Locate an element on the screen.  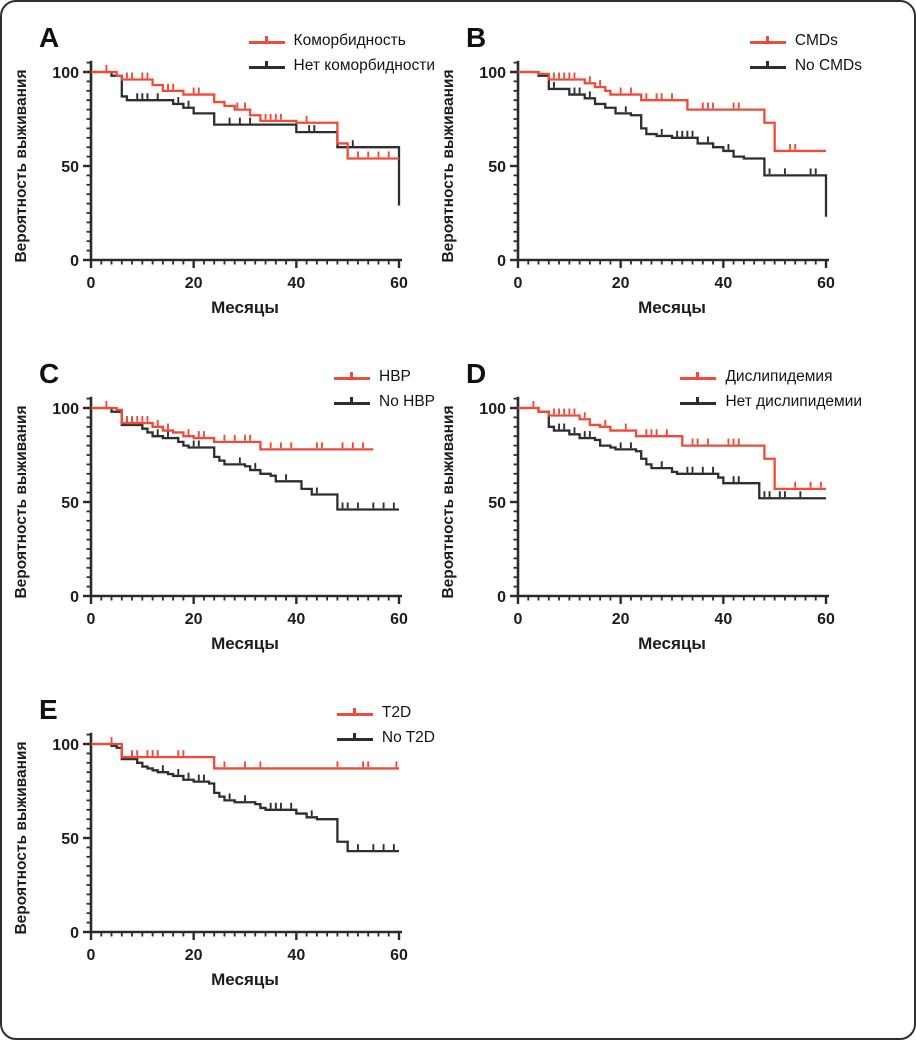
legend-label: HBP is located at coordinates (395, 376).